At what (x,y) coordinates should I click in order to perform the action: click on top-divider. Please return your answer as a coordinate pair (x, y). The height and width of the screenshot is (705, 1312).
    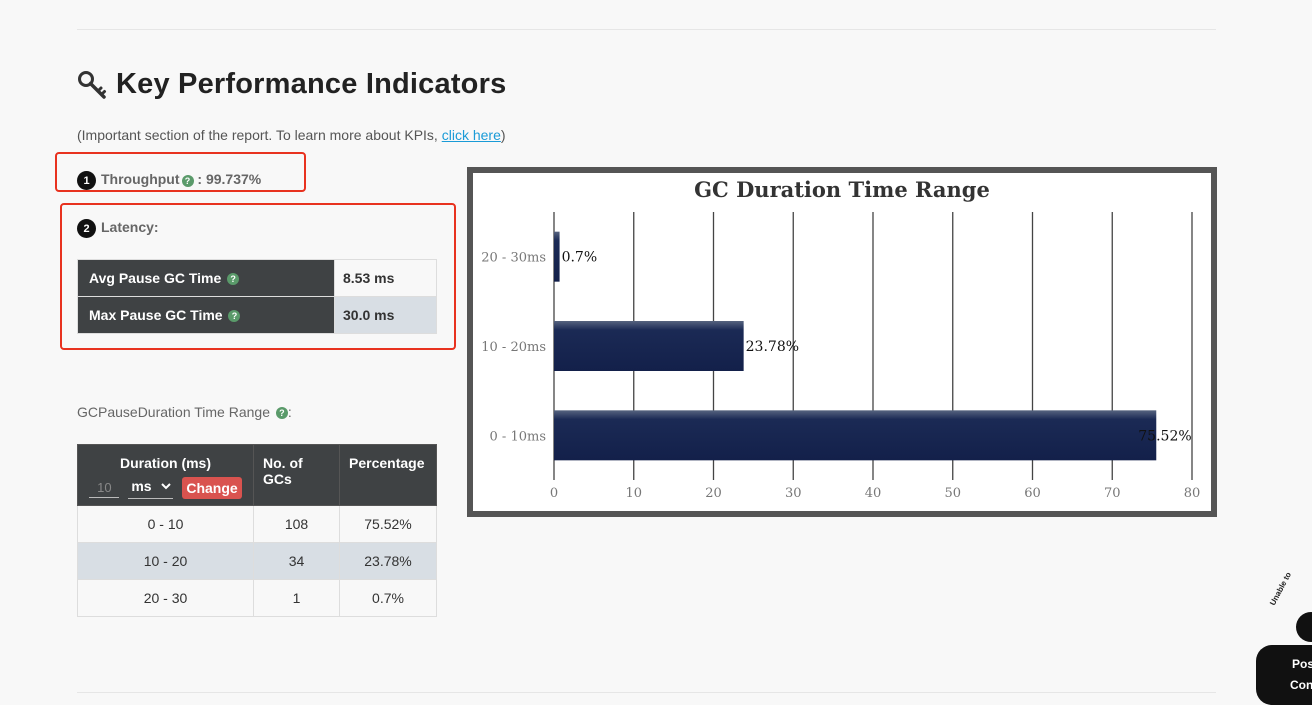
    Looking at the image, I should click on (646, 29).